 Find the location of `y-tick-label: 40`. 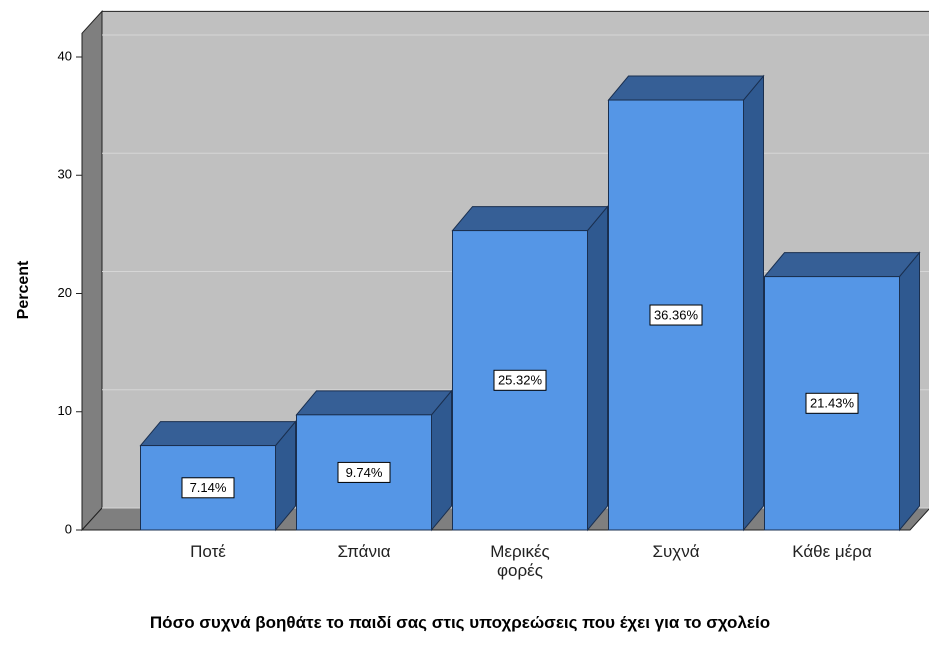

y-tick-label: 40 is located at coordinates (65, 55).